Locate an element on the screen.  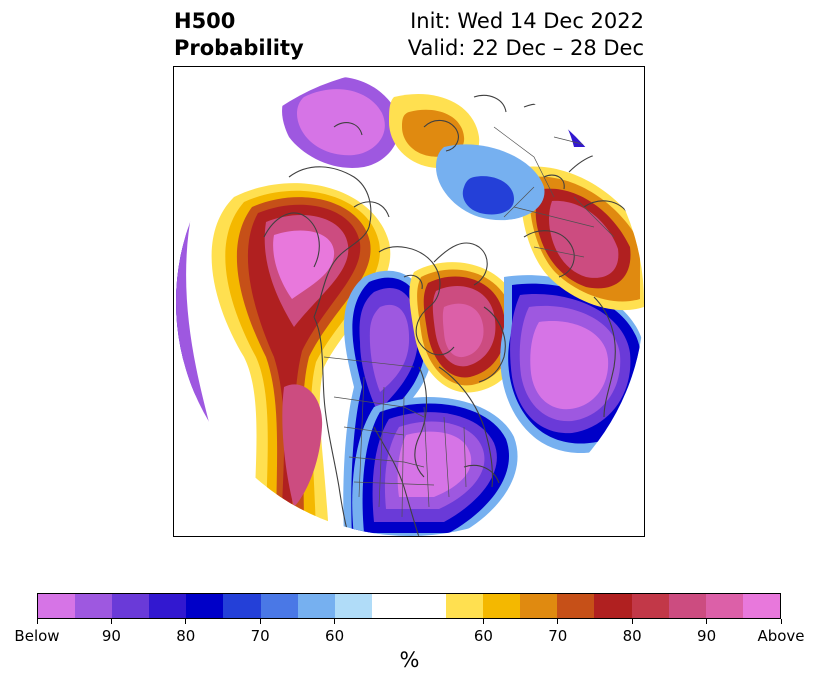
valid-period: Valid: 22 Dec – 28 Dec is located at coordinates (525, 48).